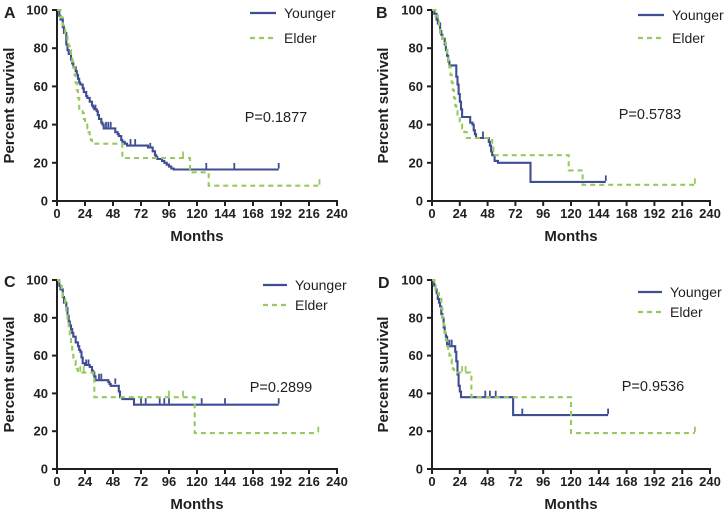 This screenshot has width=724, height=518. I want to click on p-value-label: P=0.9536, so click(653, 387).